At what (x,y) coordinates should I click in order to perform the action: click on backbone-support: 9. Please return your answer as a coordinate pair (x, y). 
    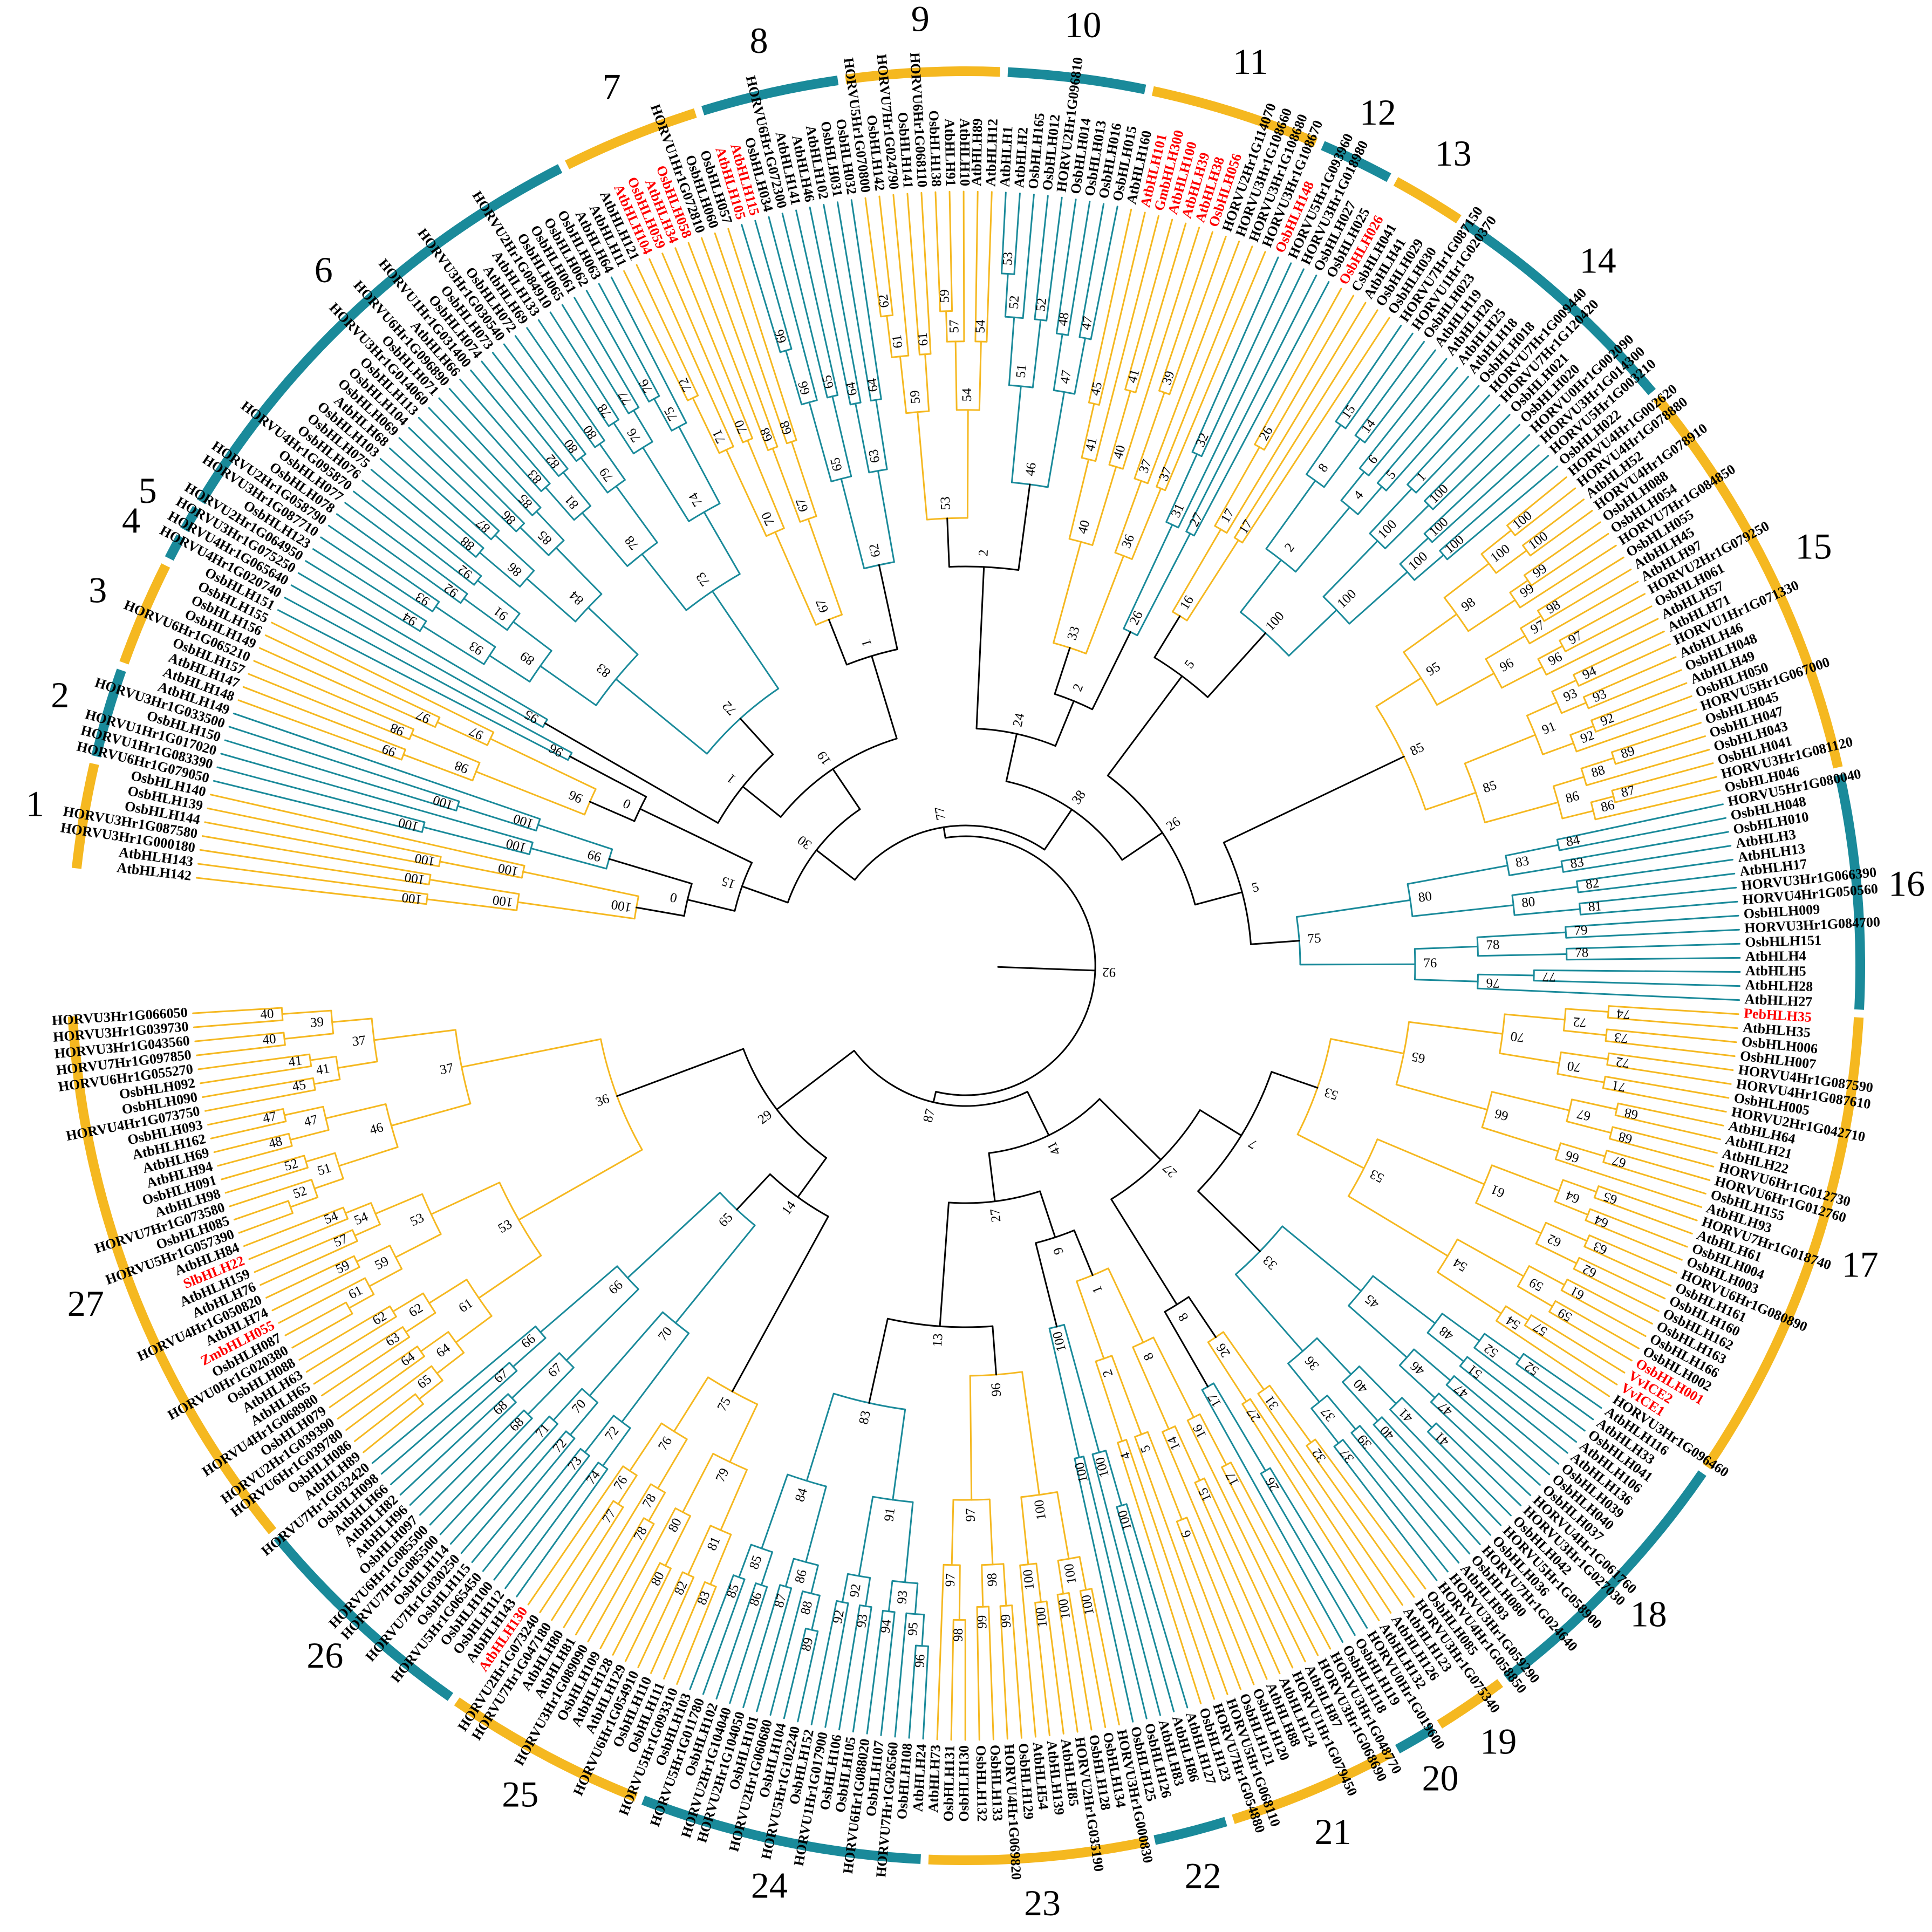
    Looking at the image, I should click on (1058, 1250).